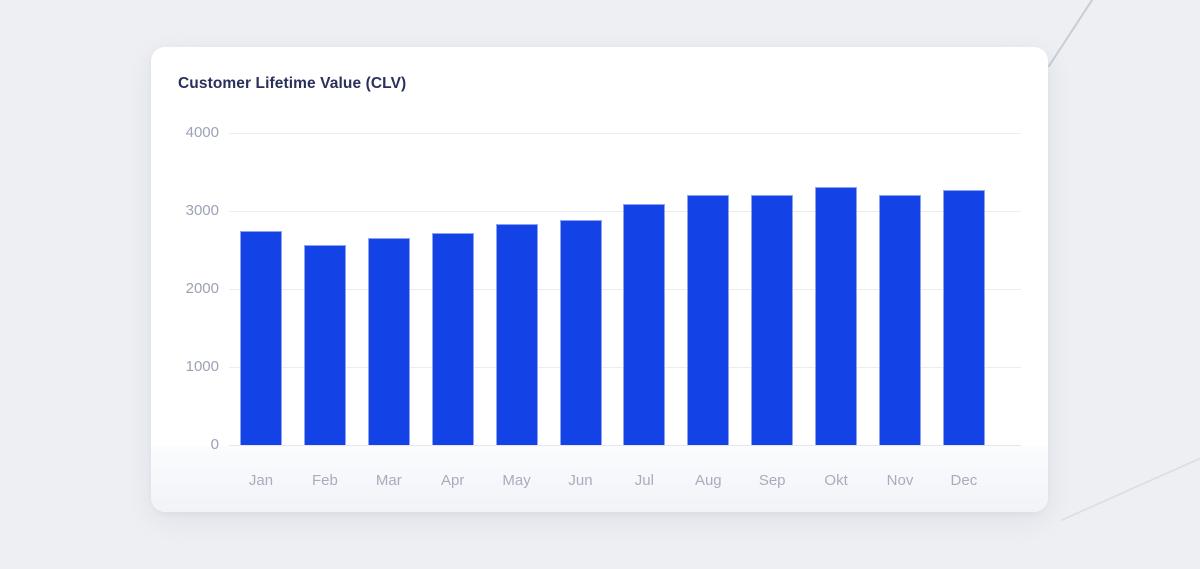 The height and width of the screenshot is (569, 1200). What do you see at coordinates (453, 480) in the screenshot?
I see `x-axis-label-apr: Apr` at bounding box center [453, 480].